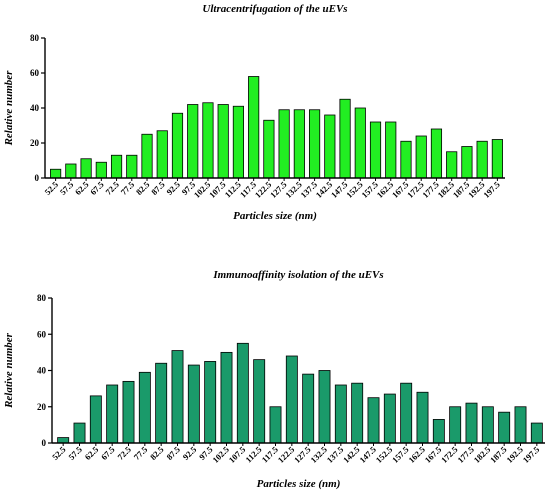 Image resolution: width=550 pixels, height=494 pixels. What do you see at coordinates (482, 454) in the screenshot?
I see `x-tick-label: 182.5` at bounding box center [482, 454].